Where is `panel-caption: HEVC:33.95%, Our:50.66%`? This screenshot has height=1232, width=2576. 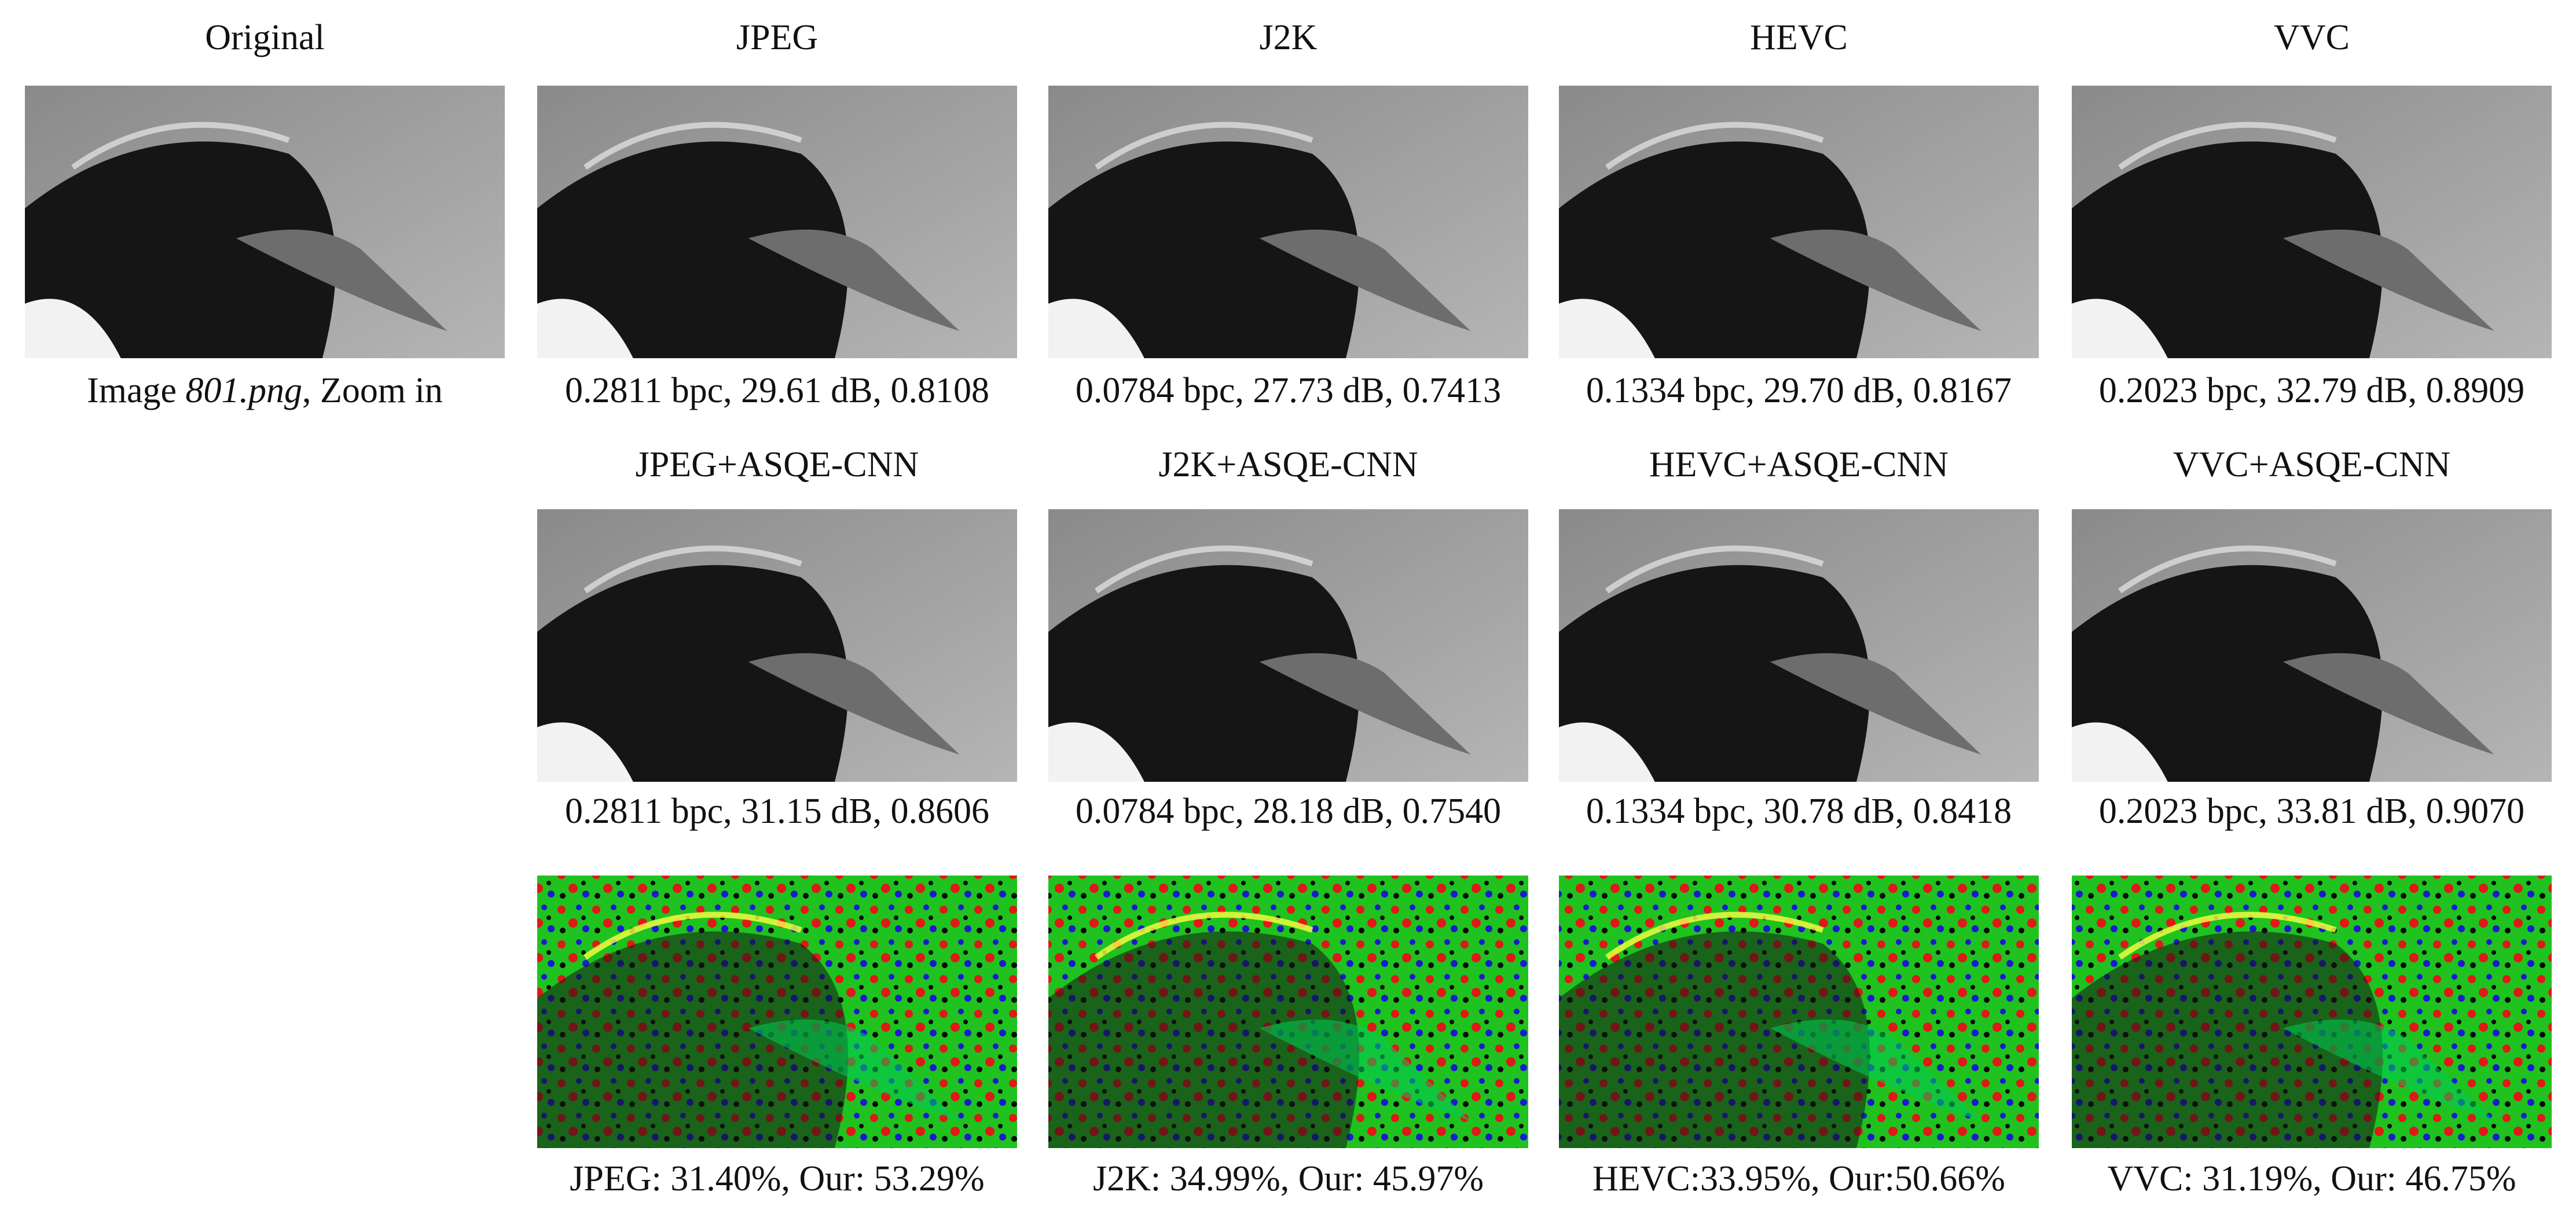
panel-caption: HEVC:33.95%, Our:50.66% is located at coordinates (1798, 1178).